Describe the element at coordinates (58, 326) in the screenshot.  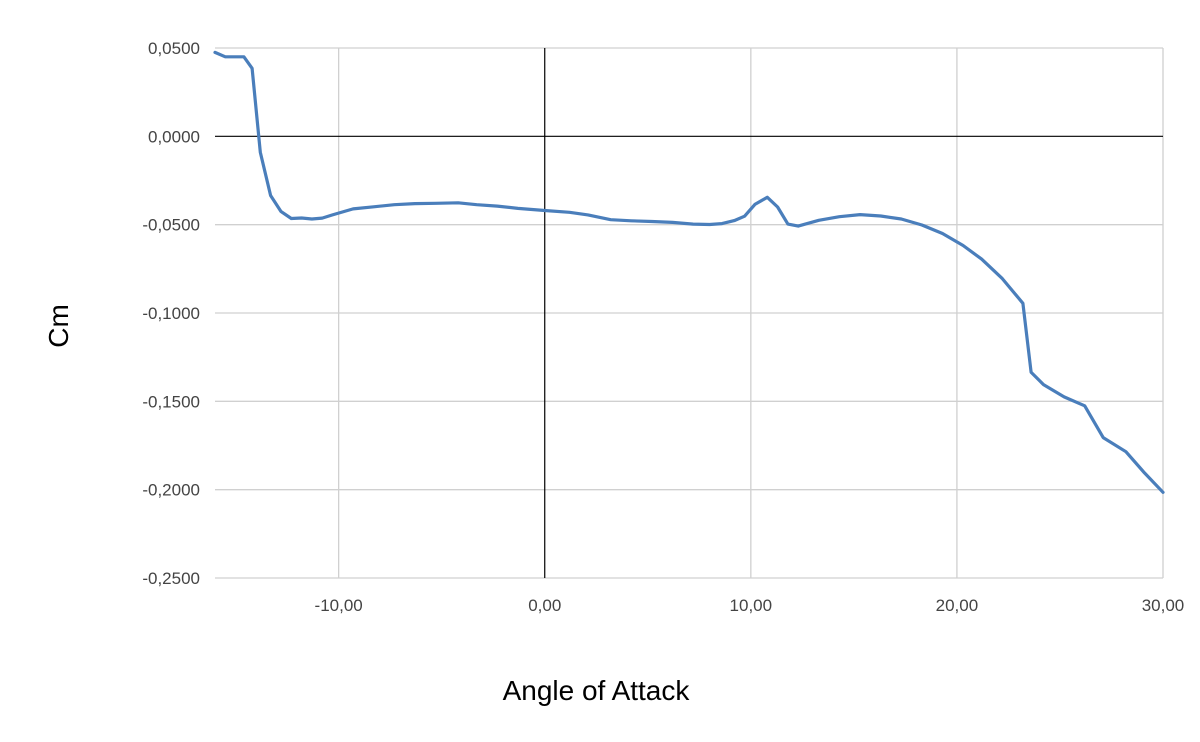
I see `y-axis-title: Cm` at that location.